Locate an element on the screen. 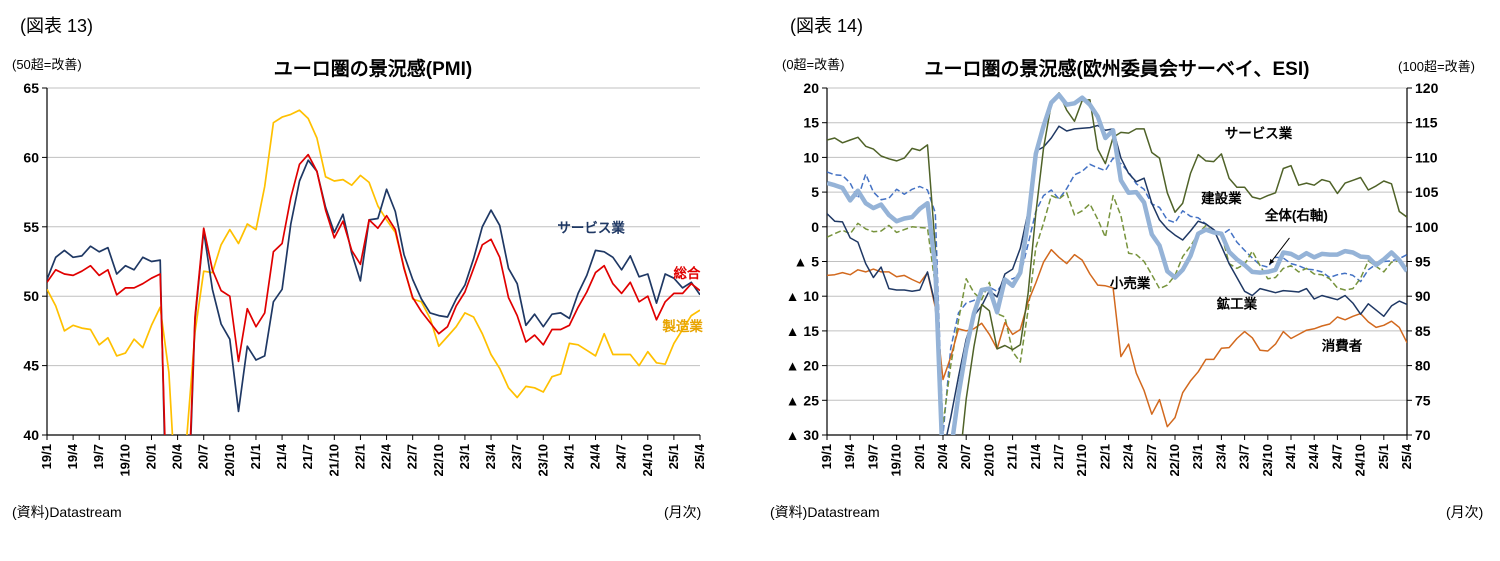  svg-text: 60 is located at coordinates (31, 157).